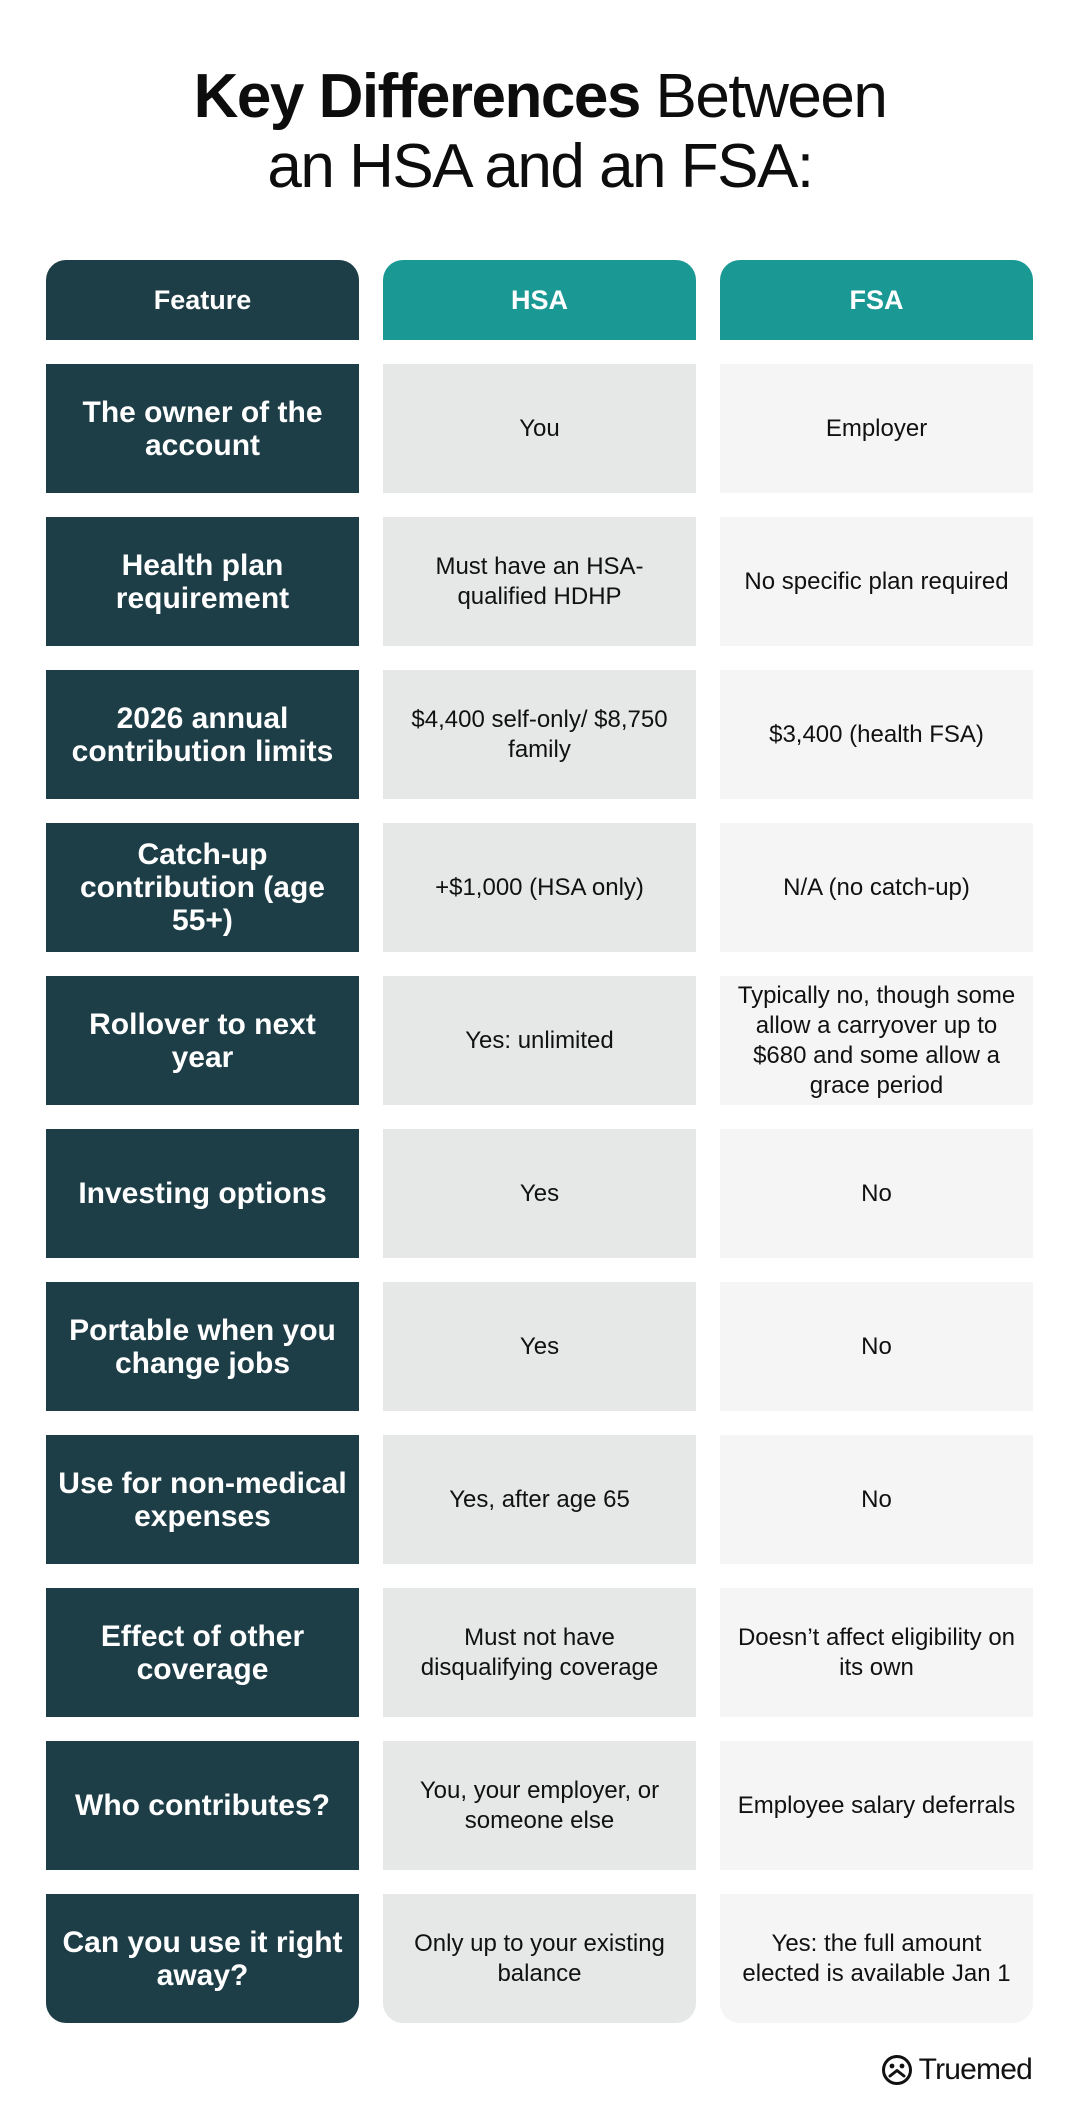  Describe the element at coordinates (202, 1346) in the screenshot. I see `feature-cell: Portable when you change jobs` at that location.